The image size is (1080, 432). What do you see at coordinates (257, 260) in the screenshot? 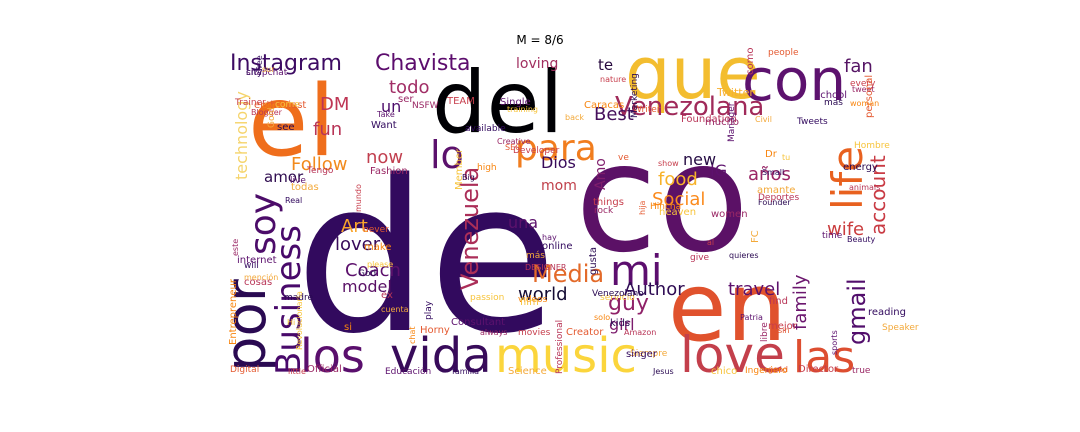
I see `word-internet: internet` at bounding box center [257, 260].